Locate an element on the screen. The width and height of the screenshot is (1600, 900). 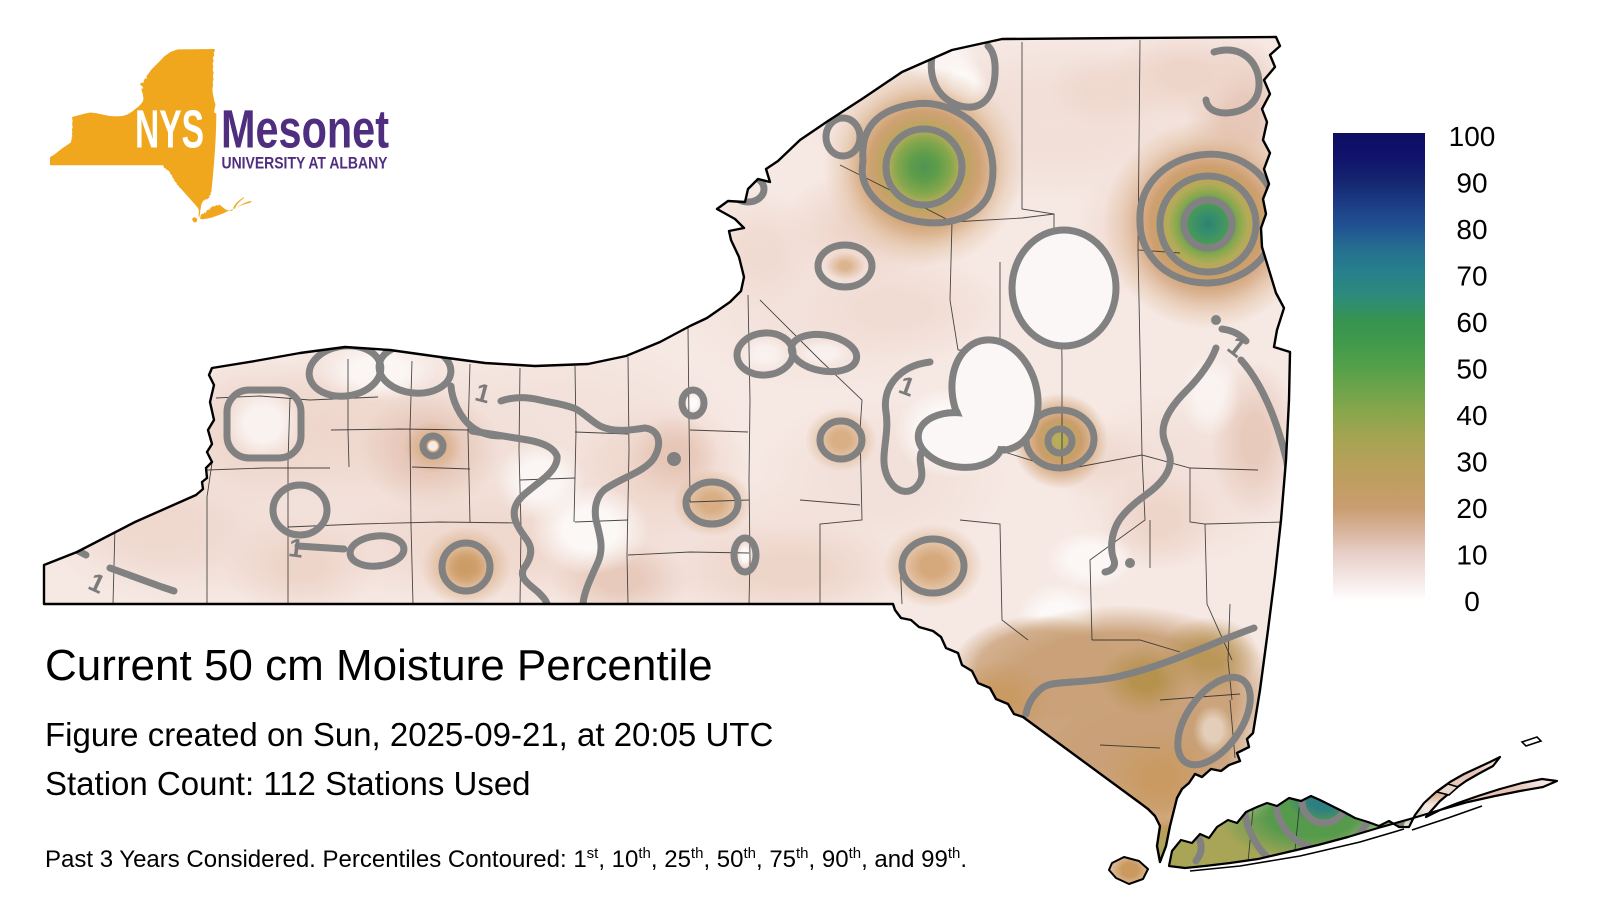
svg-text: 60 is located at coordinates (1471, 322).